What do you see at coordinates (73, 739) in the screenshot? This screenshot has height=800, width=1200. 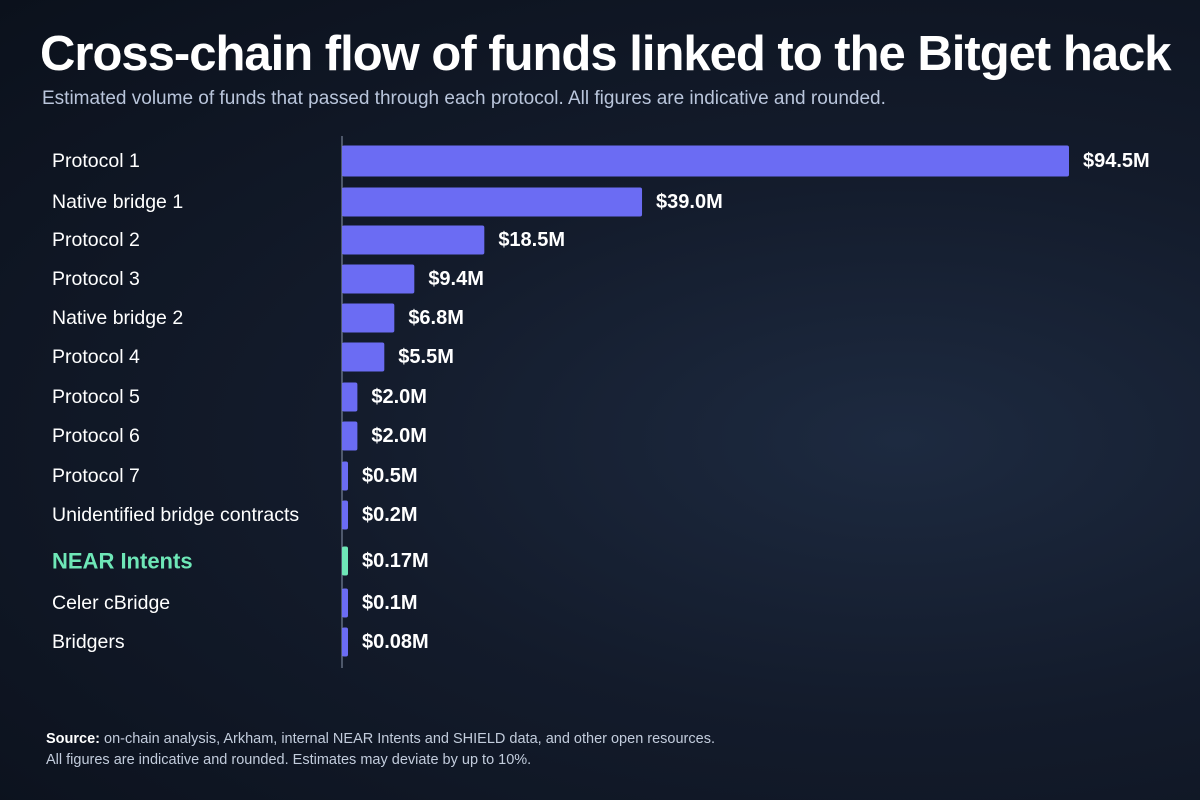 I see `source-label: Source:` at bounding box center [73, 739].